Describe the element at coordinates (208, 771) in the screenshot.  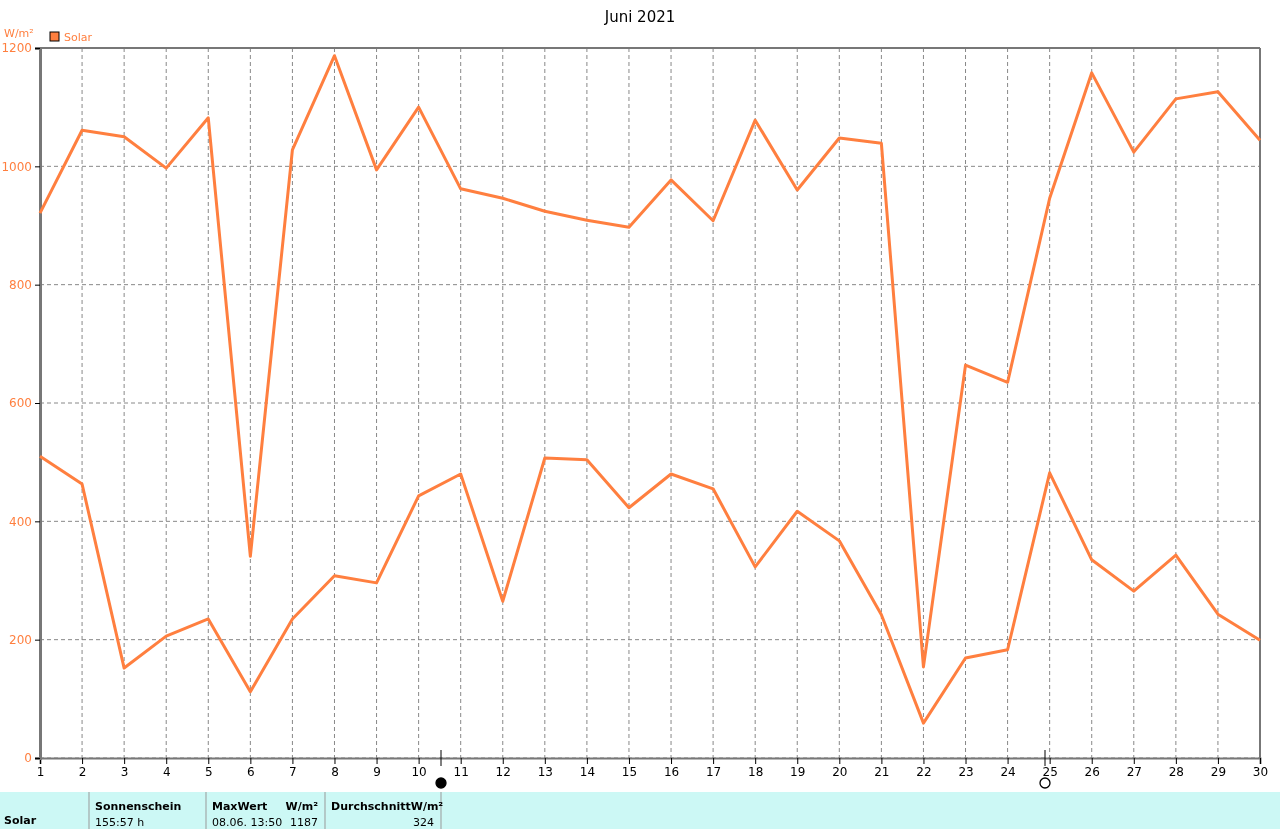
I see `x-tick-label: 5` at that location.